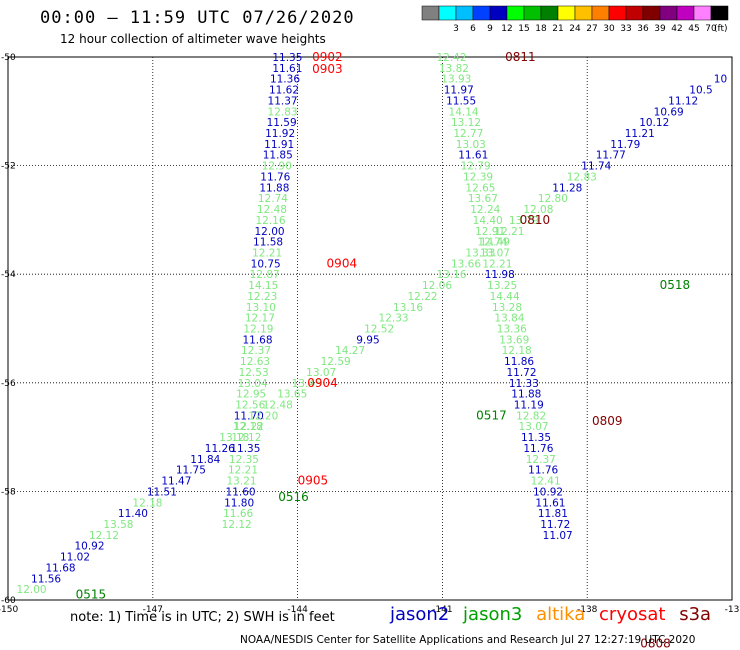 The height and width of the screenshot is (650, 740). Describe the element at coordinates (519, 362) in the screenshot. I see `swh-value: 11.86` at that location.